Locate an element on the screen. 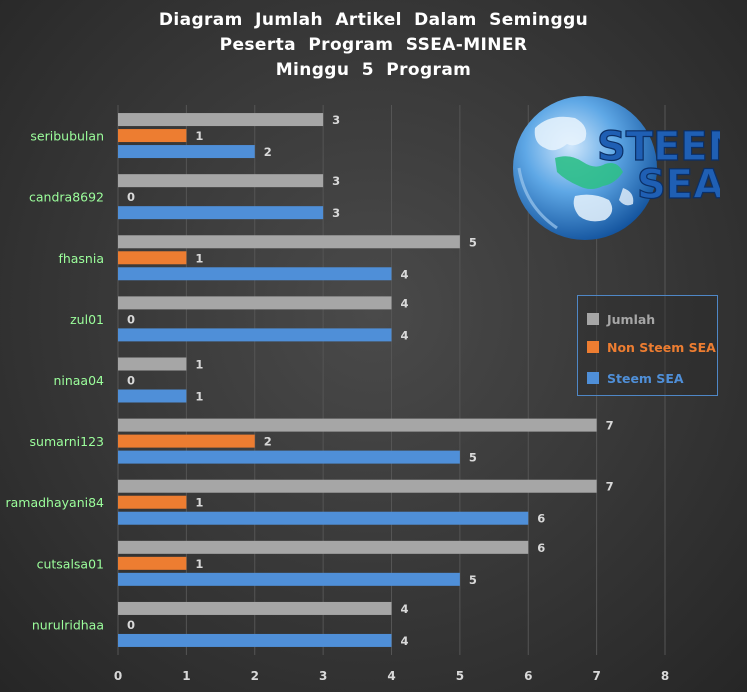  x-tick-label: 3 is located at coordinates (323, 676).